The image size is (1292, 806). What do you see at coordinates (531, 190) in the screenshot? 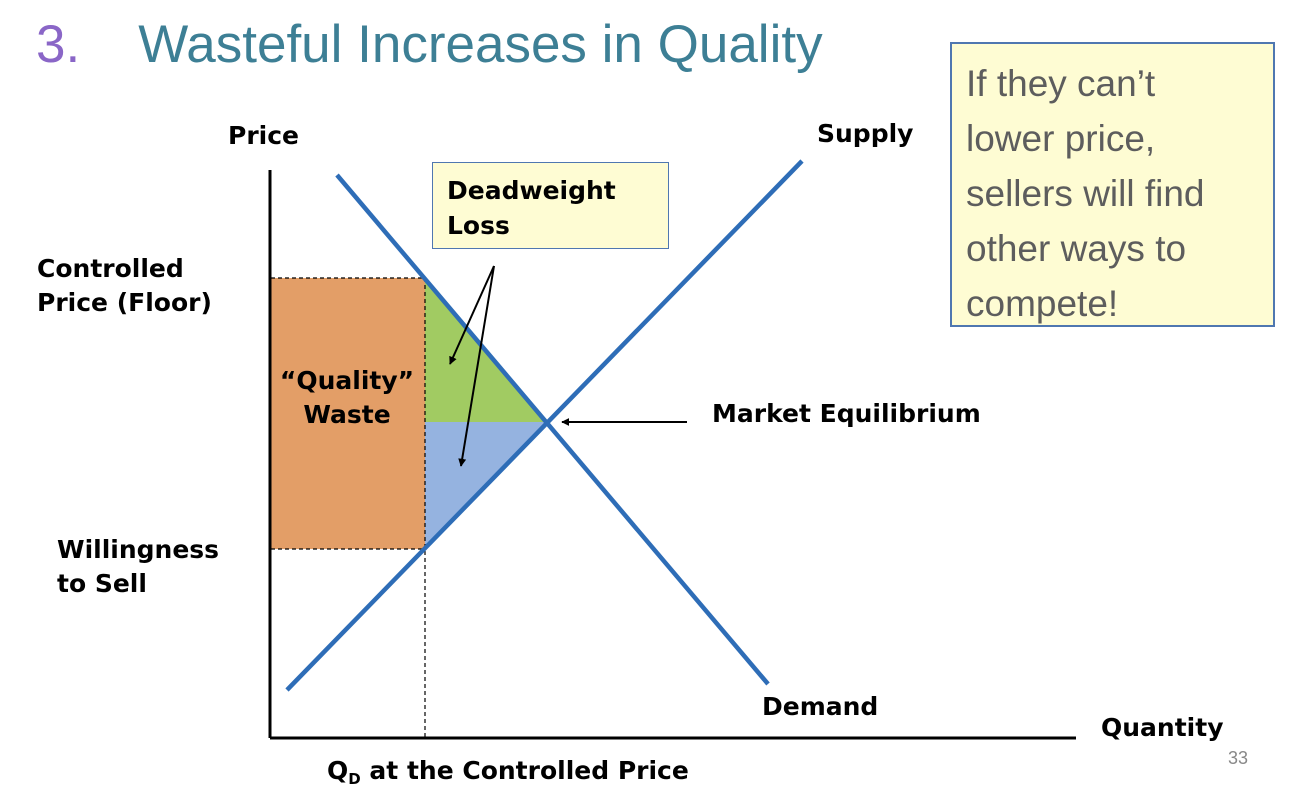
I see `deadweight-loss-line1: Deadweight` at bounding box center [531, 190].